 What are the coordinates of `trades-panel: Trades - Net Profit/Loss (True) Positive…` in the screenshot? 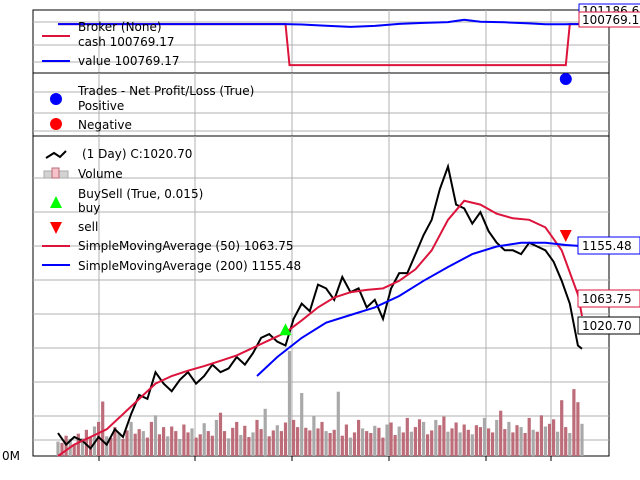 It's located at (321, 106).